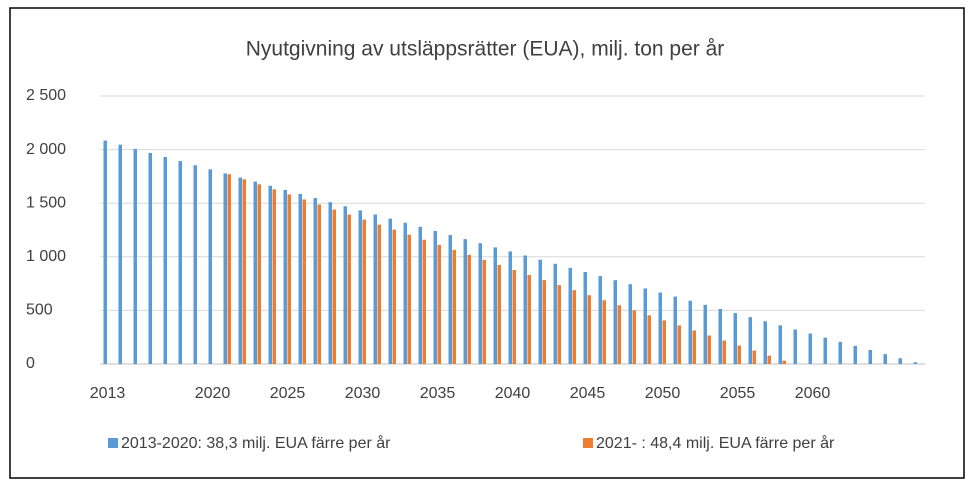  I want to click on x-tick-label: 2040, so click(513, 393).